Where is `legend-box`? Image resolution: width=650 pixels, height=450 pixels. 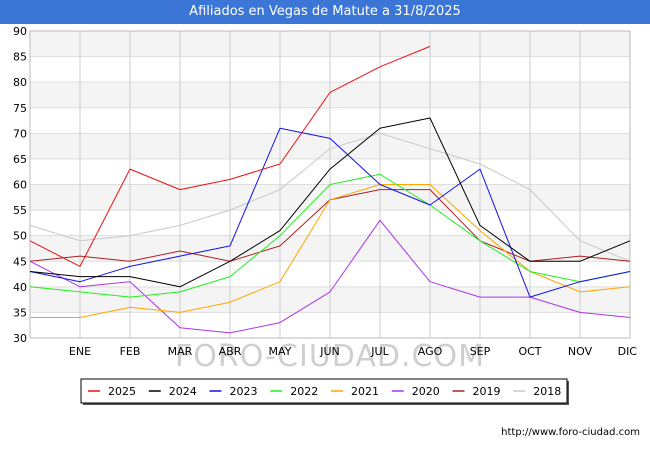
legend-box is located at coordinates (324, 391).